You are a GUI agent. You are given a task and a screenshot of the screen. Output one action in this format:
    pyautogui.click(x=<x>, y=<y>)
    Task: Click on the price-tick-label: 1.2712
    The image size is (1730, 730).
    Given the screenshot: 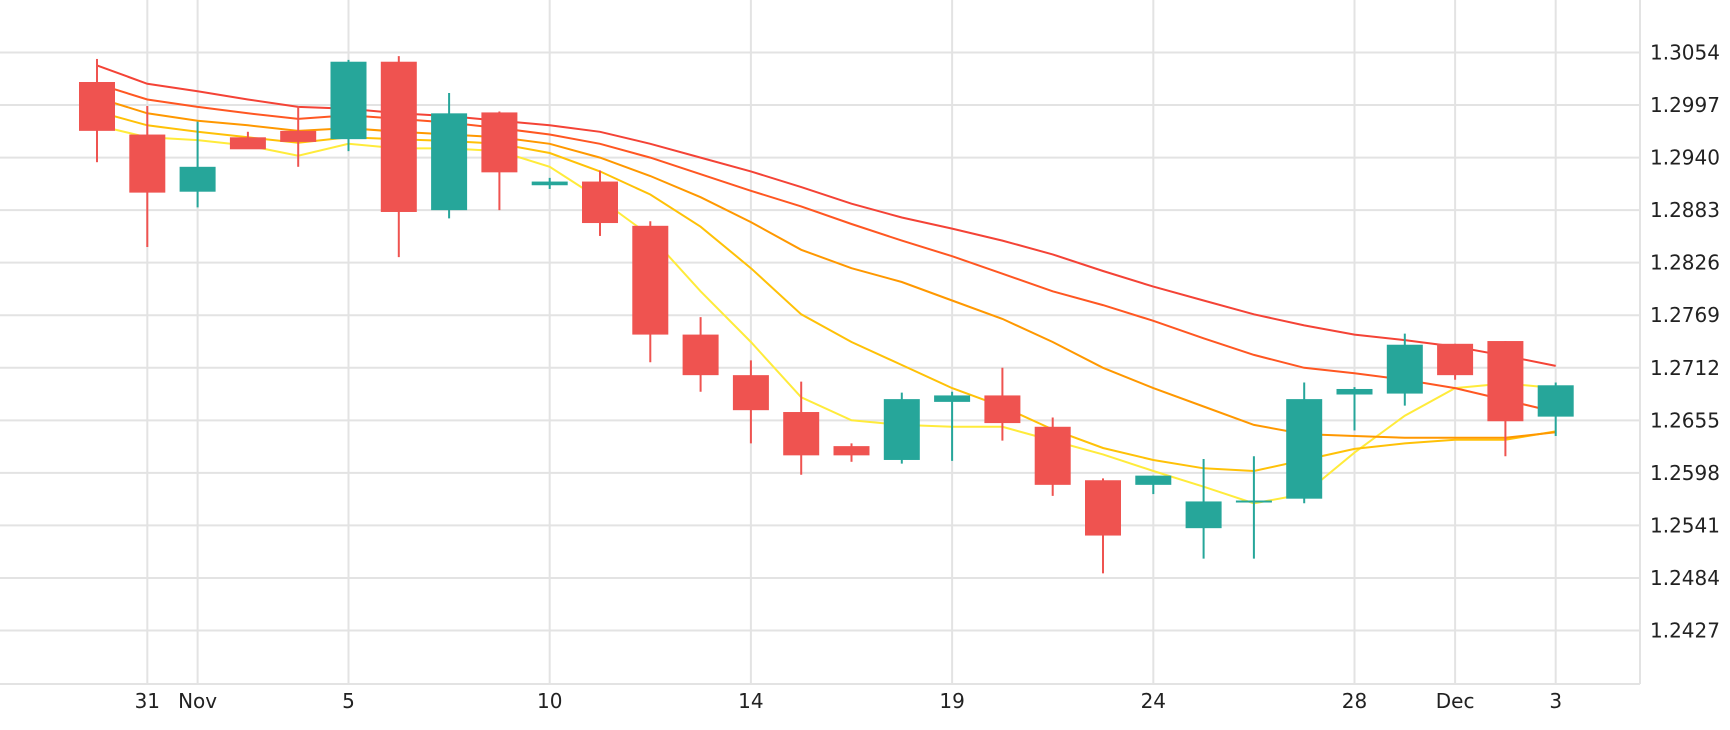 What is the action you would take?
    pyautogui.click(x=1685, y=368)
    